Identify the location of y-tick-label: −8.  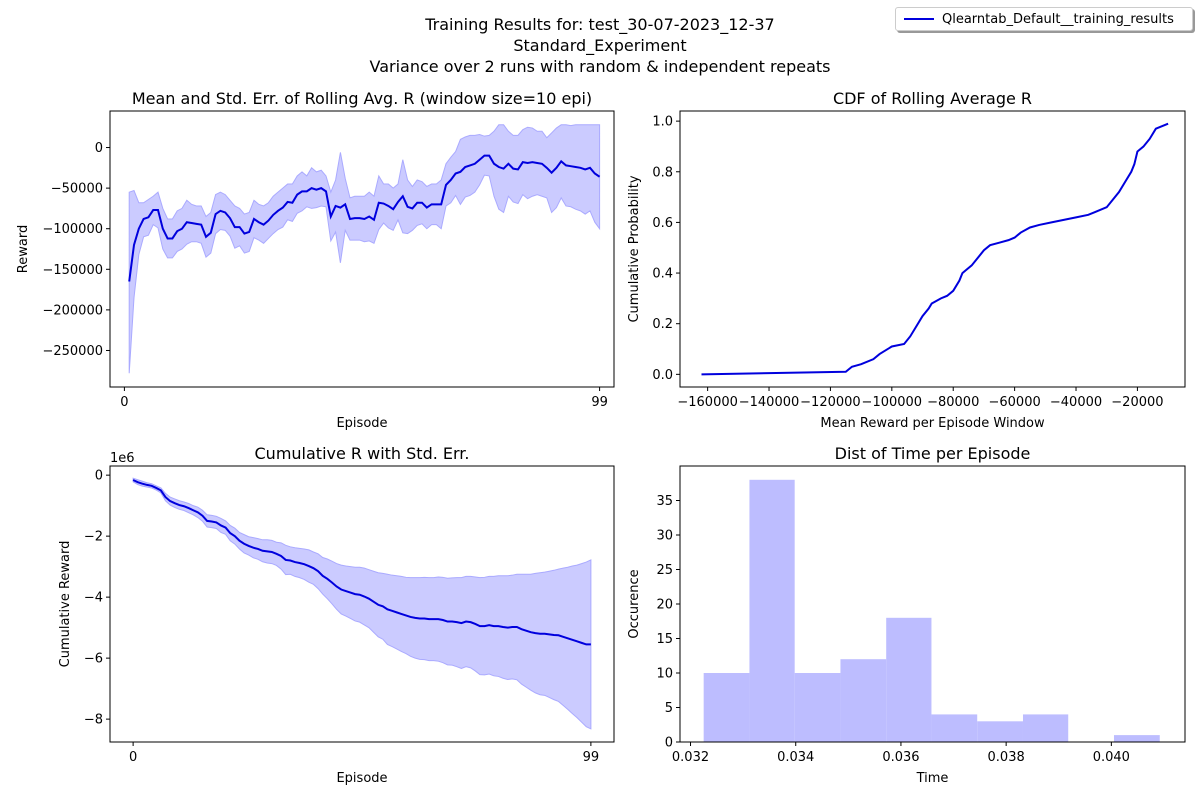
(93, 720).